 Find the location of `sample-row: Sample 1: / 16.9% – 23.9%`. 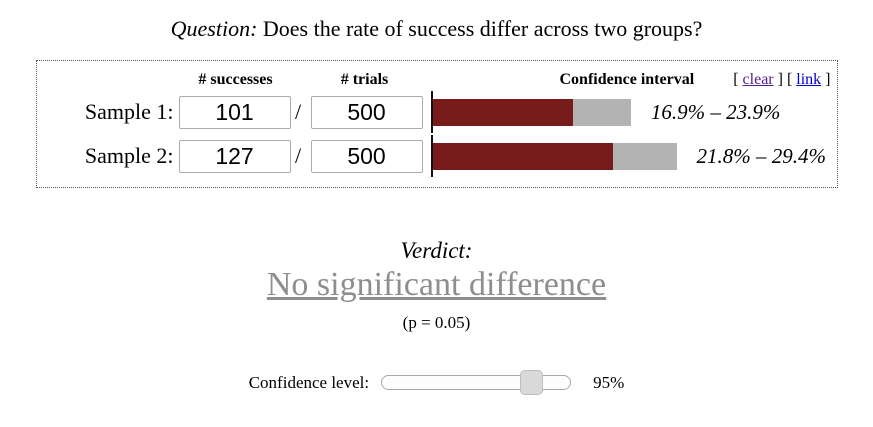

sample-row: Sample 1: / 16.9% – 23.9% is located at coordinates (437, 112).